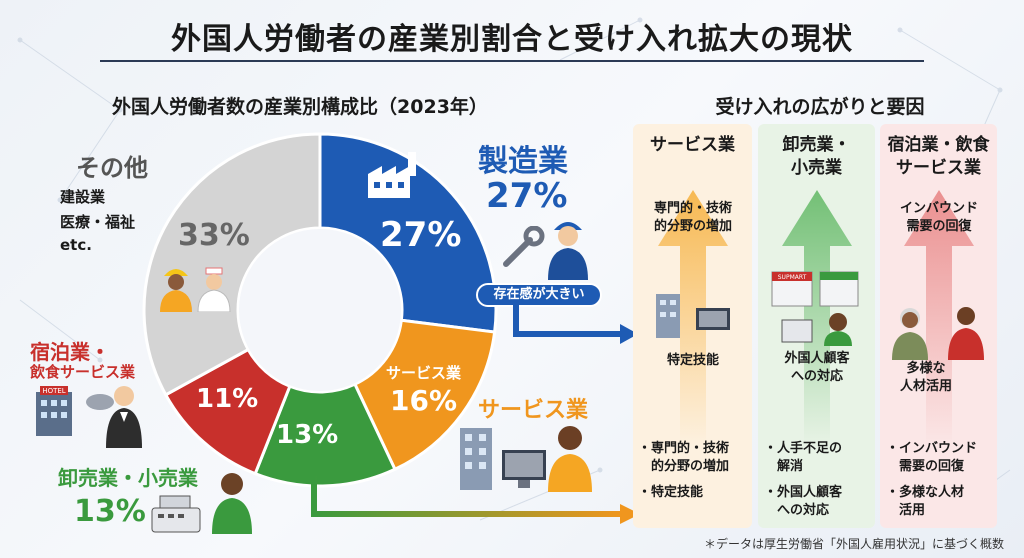 This screenshot has width=1024, height=558. Describe the element at coordinates (938, 333) in the screenshot. I see `staff-and-elder-icon` at that location.